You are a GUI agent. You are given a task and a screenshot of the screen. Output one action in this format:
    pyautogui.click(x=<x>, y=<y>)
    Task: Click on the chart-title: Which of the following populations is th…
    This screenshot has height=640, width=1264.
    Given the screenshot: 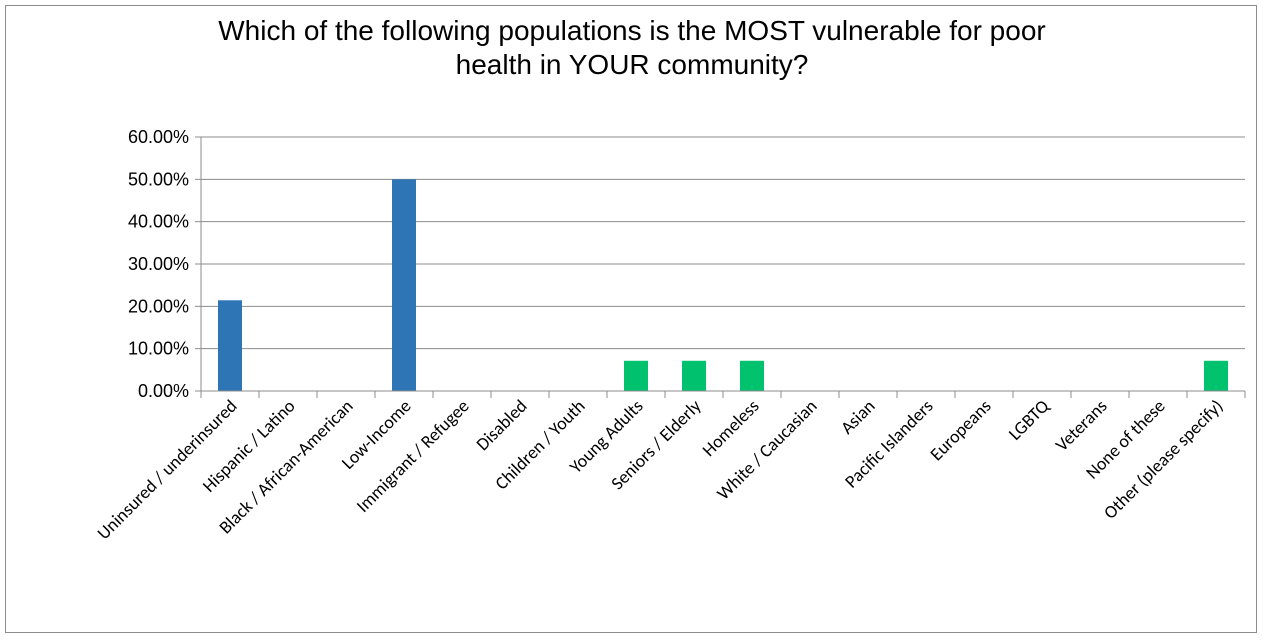 What is the action you would take?
    pyautogui.click(x=632, y=48)
    